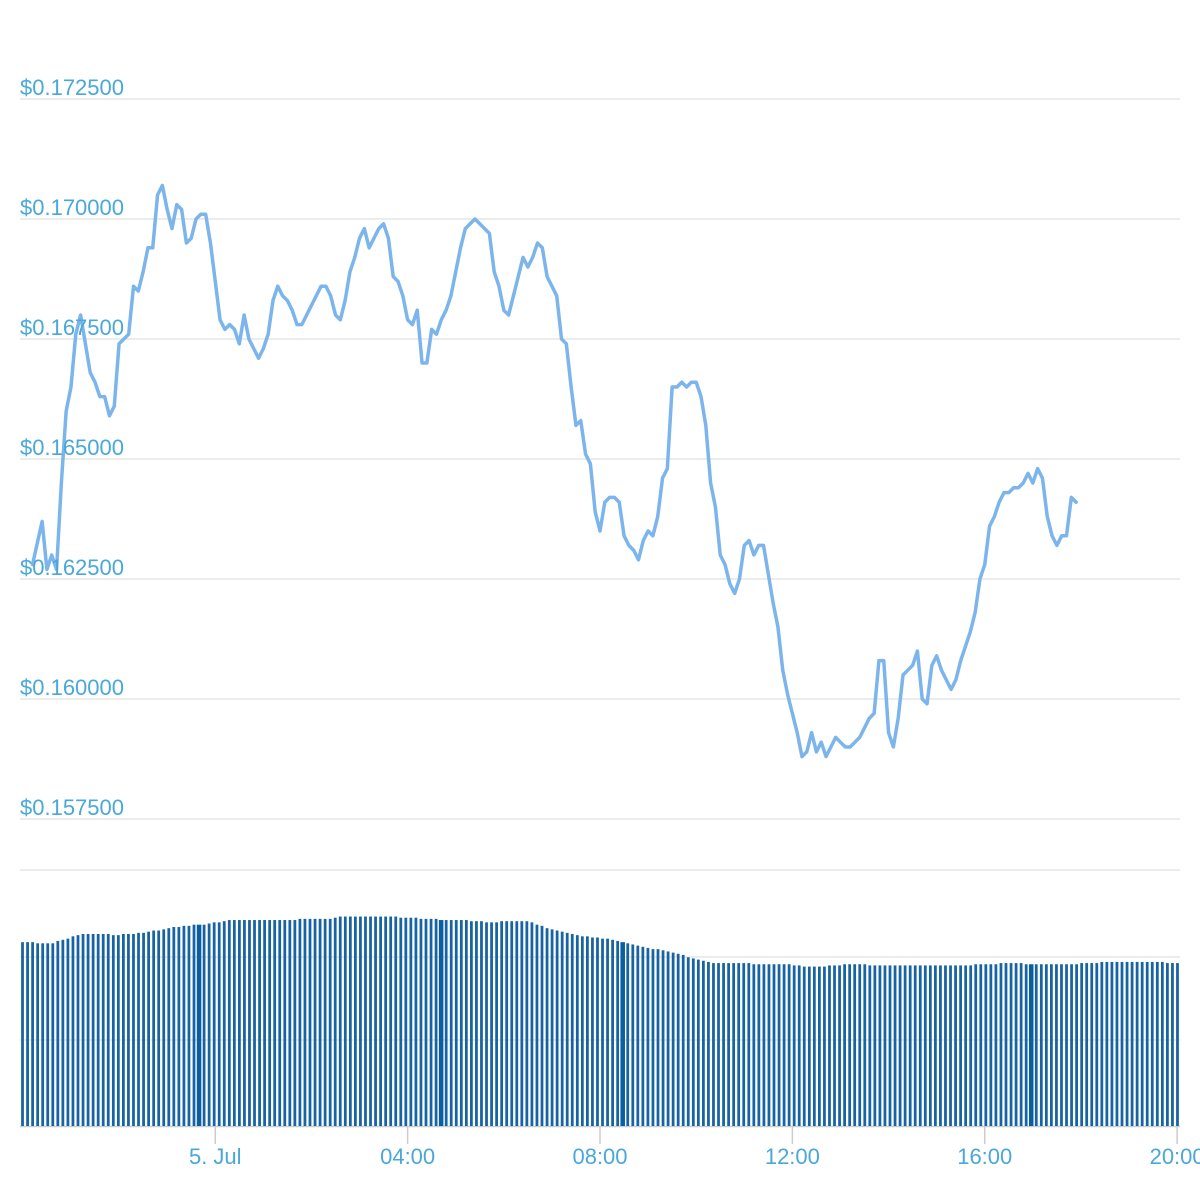 The width and height of the screenshot is (1200, 1200). Describe the element at coordinates (72, 207) in the screenshot. I see `y-tick-label: $0.170000` at that location.